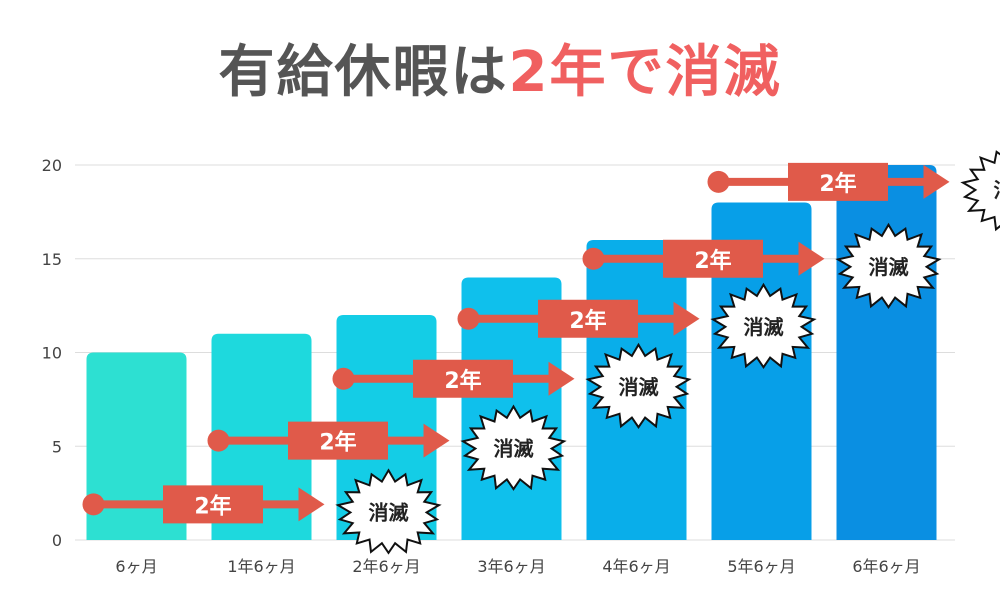  What do you see at coordinates (57, 540) in the screenshot?
I see `y-tick-label: 0` at bounding box center [57, 540].